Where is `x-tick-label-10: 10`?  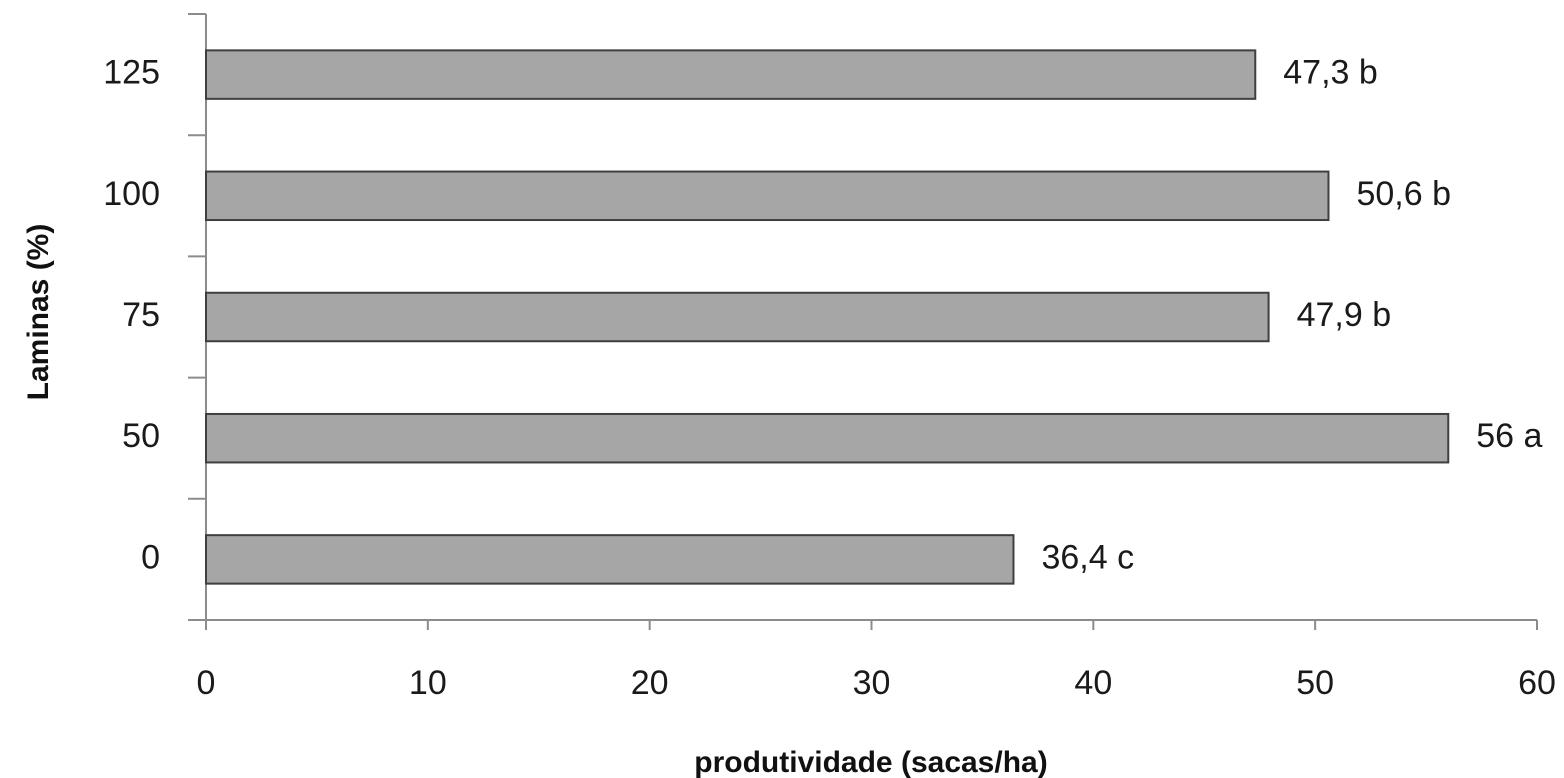
x-tick-label-10: 10 is located at coordinates (428, 683).